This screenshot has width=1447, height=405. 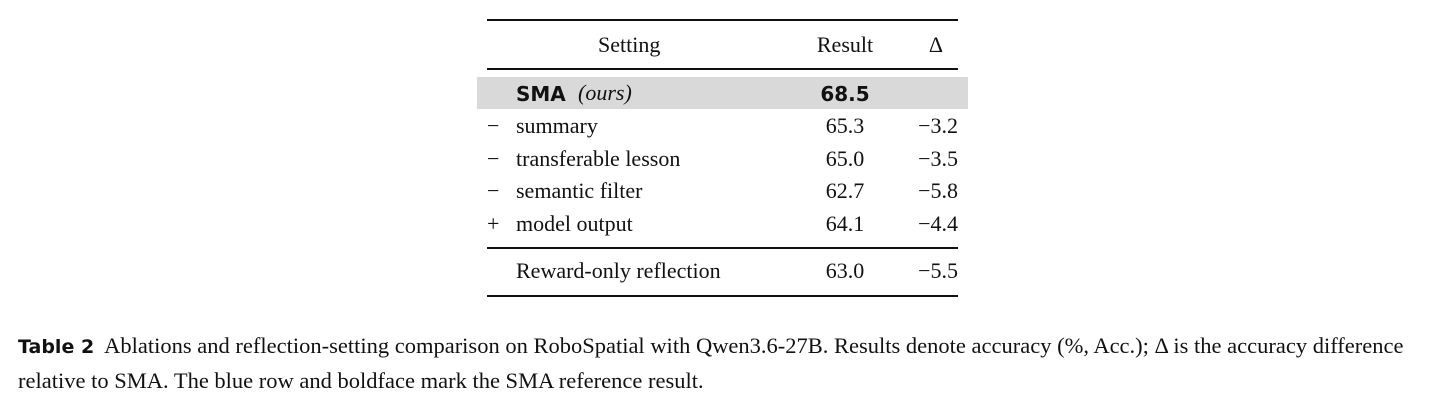 What do you see at coordinates (56, 347) in the screenshot?
I see `caption-label: Table 2` at bounding box center [56, 347].